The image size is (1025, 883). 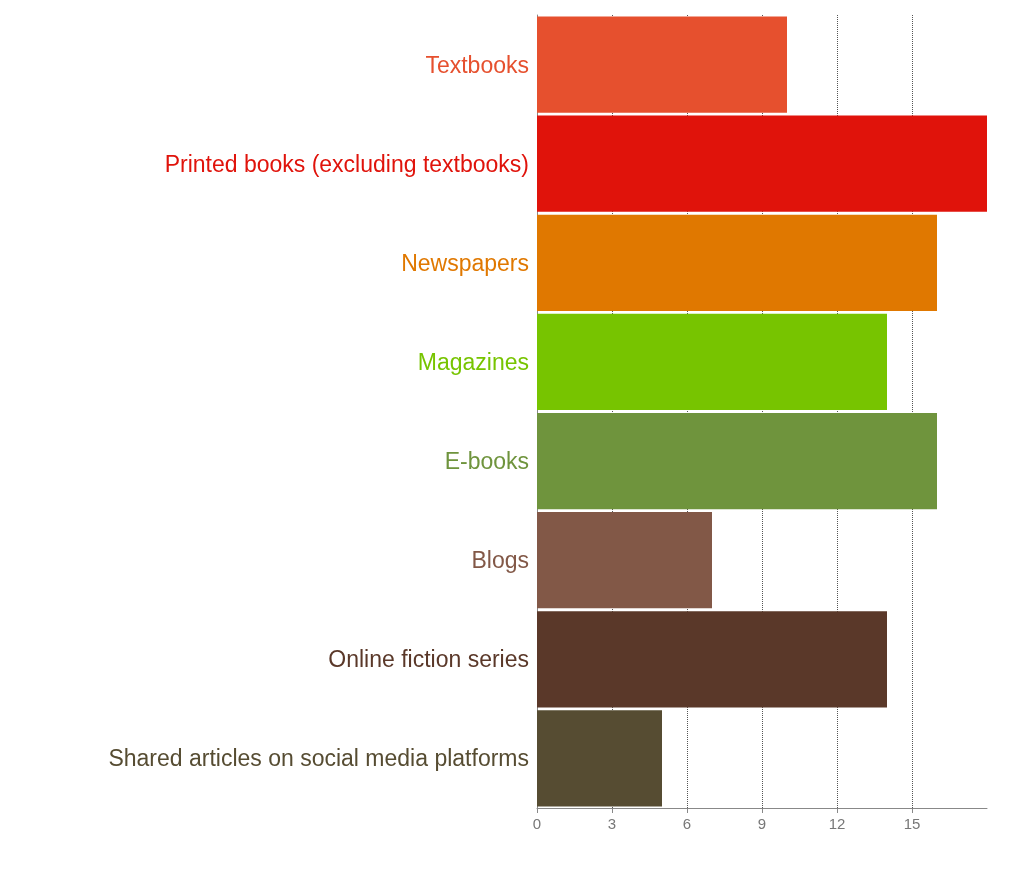 I want to click on y-tick-label: Shared articles on social media platforms, so click(x=318, y=758).